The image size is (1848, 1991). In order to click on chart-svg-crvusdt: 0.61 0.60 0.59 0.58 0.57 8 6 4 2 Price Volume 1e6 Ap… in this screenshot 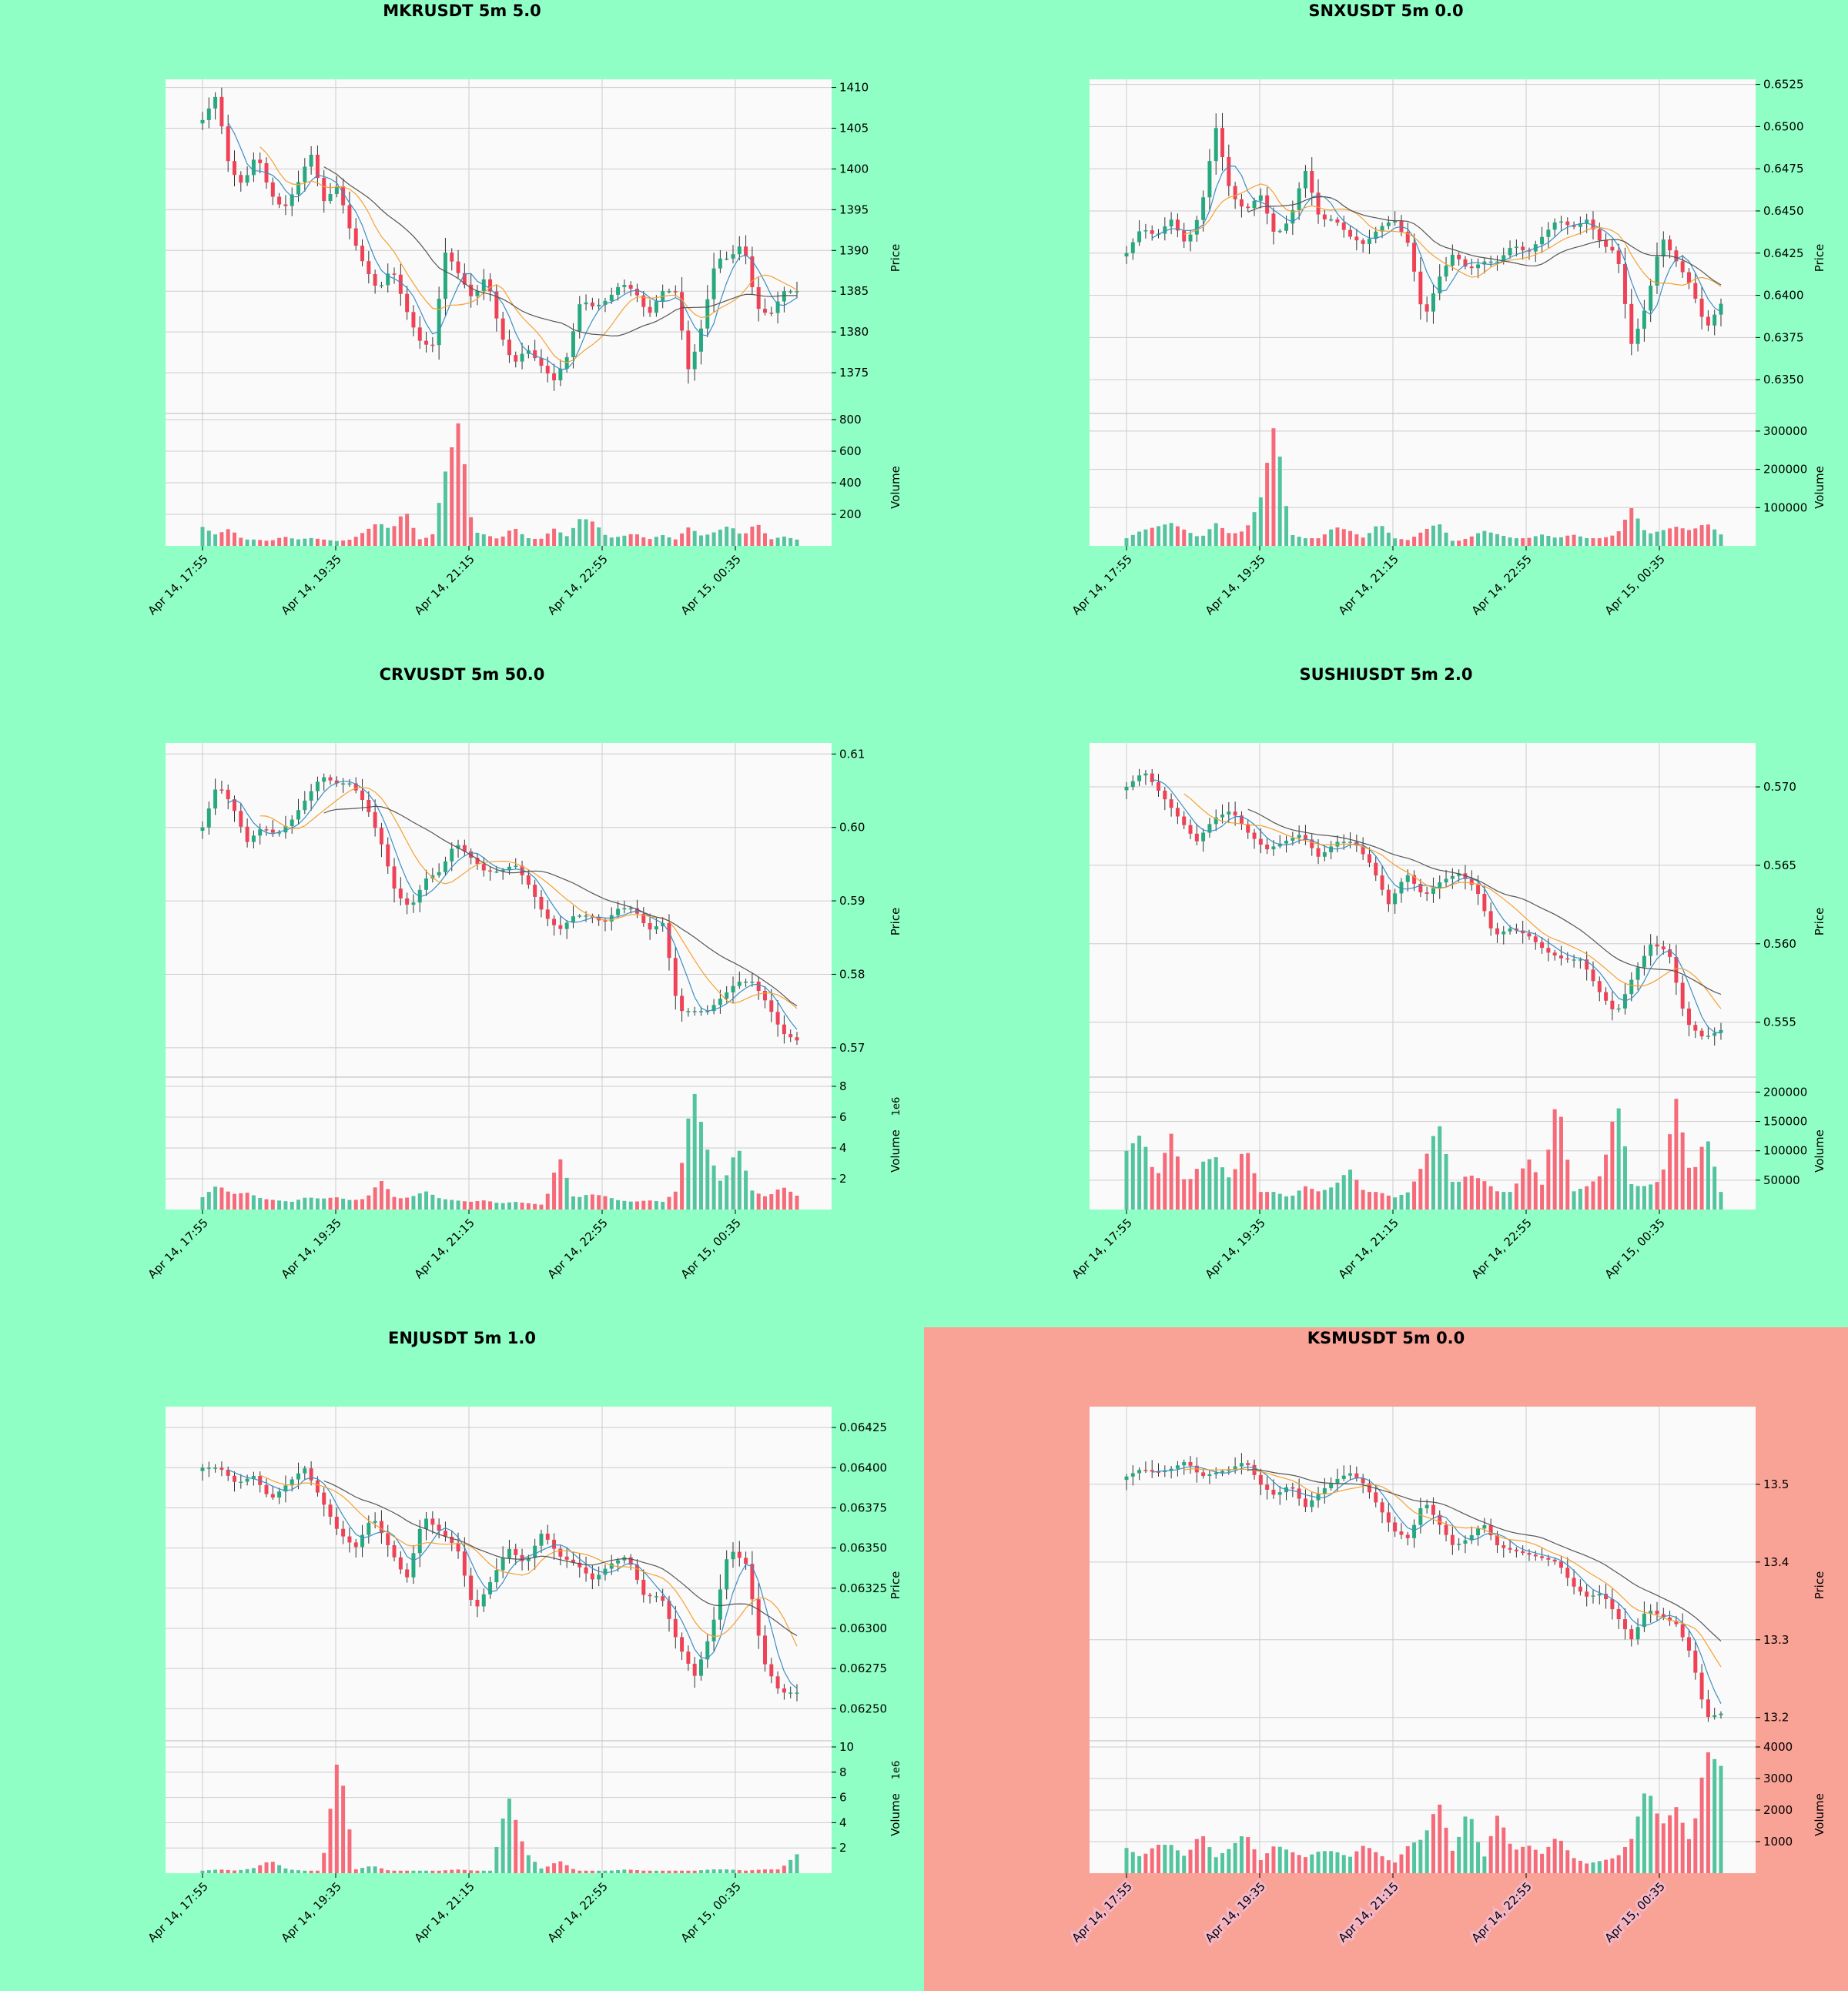, I will do `click(524, 1012)`.